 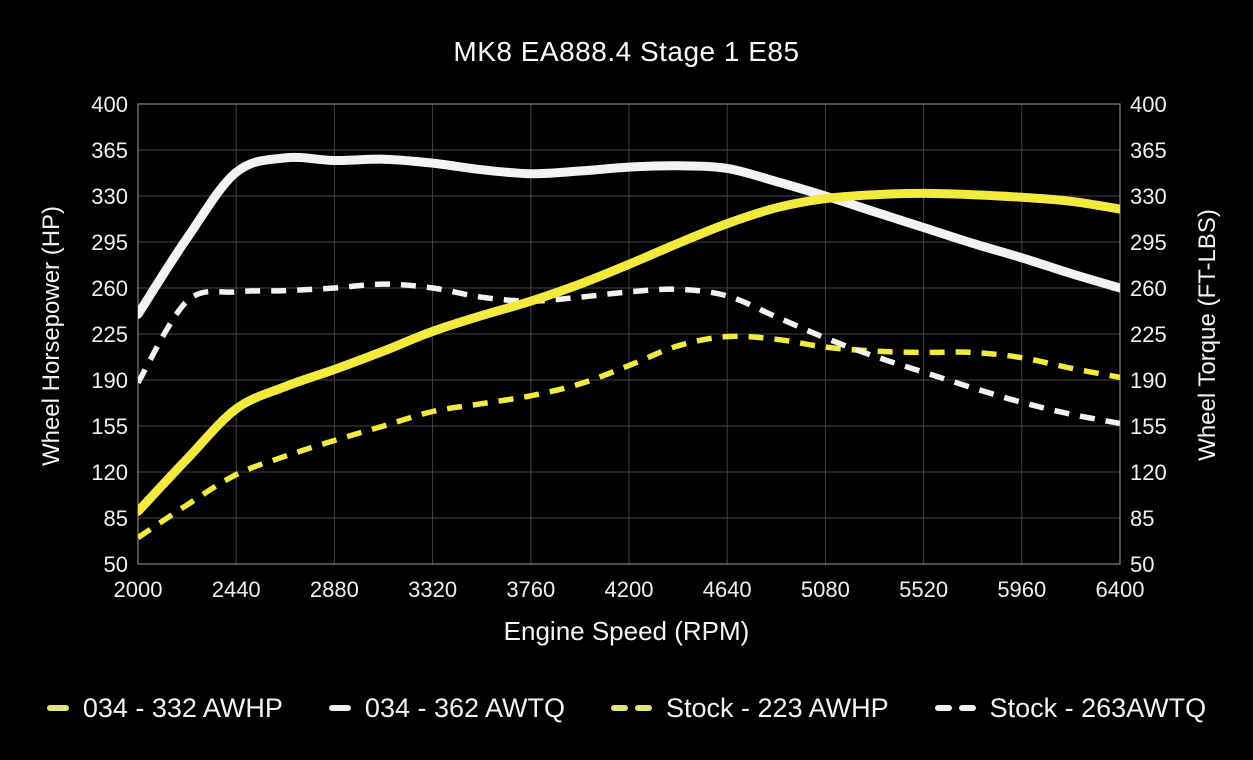 I want to click on legend-item-tuned-tq: 034 - 362 AWTQ, so click(x=447, y=708).